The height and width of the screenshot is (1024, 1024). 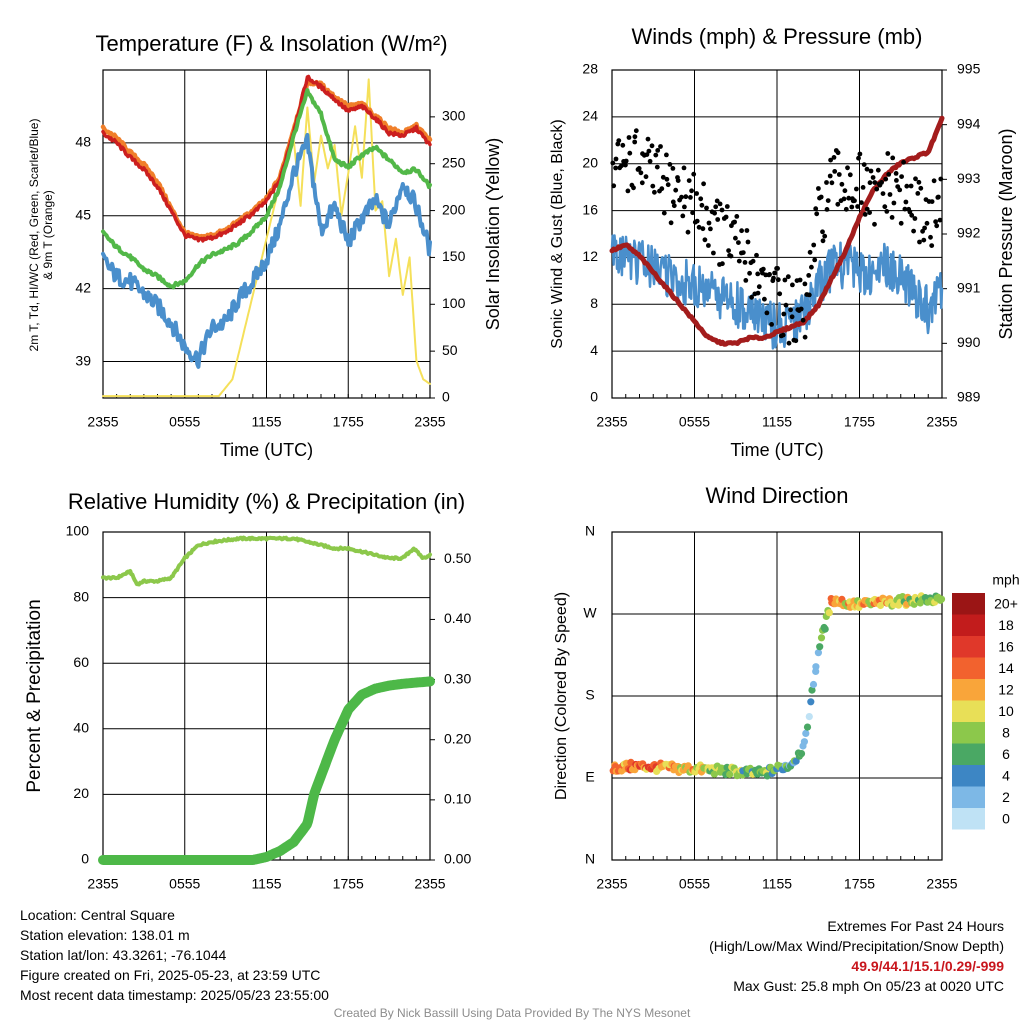 I want to click on y-right-tick-label: 300, so click(x=454, y=116).